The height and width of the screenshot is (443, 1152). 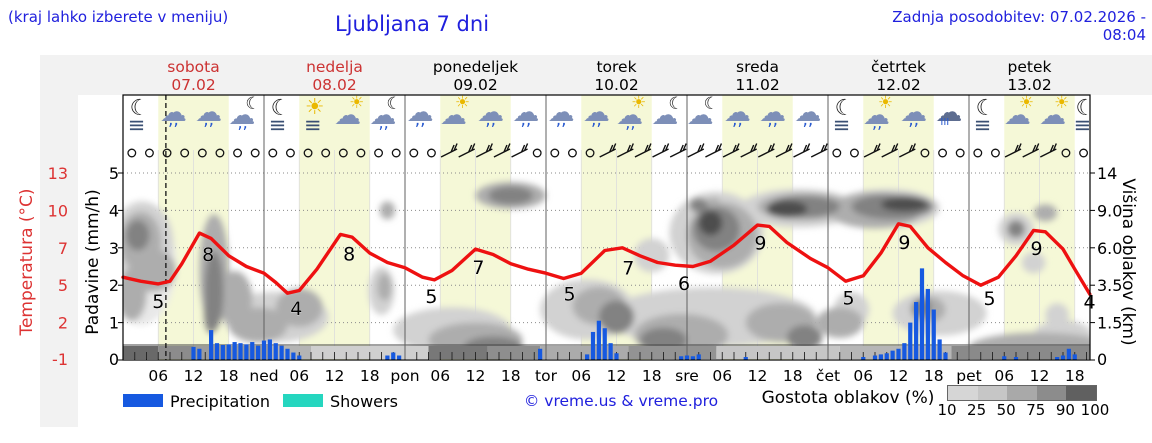 What do you see at coordinates (1036, 410) in the screenshot?
I see `cloud-density-tick-label: 75` at bounding box center [1036, 410].